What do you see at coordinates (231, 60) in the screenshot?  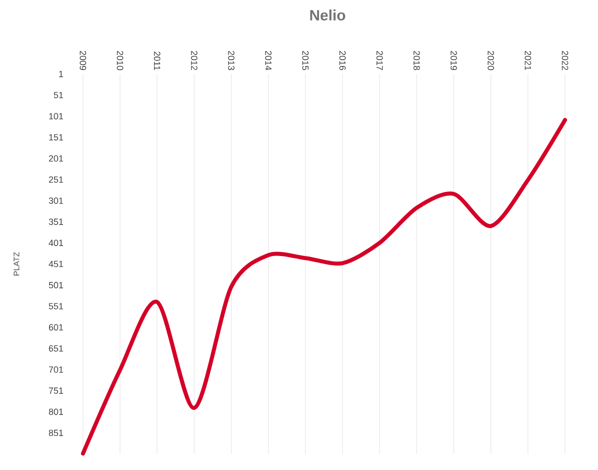 I see `x-tick-label: 2013` at bounding box center [231, 60].